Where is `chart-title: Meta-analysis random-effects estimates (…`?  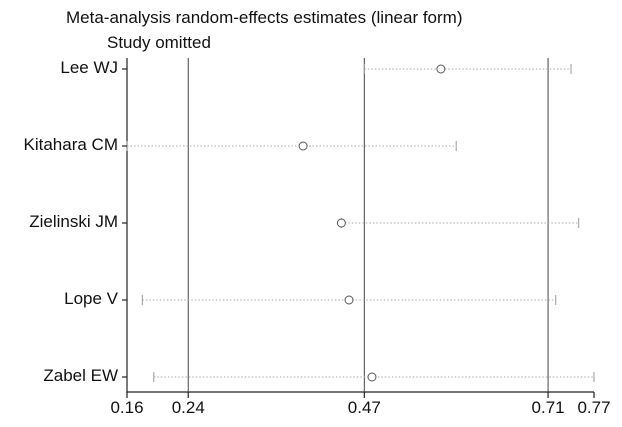
chart-title: Meta-analysis random-effects estimates (… is located at coordinates (264, 17).